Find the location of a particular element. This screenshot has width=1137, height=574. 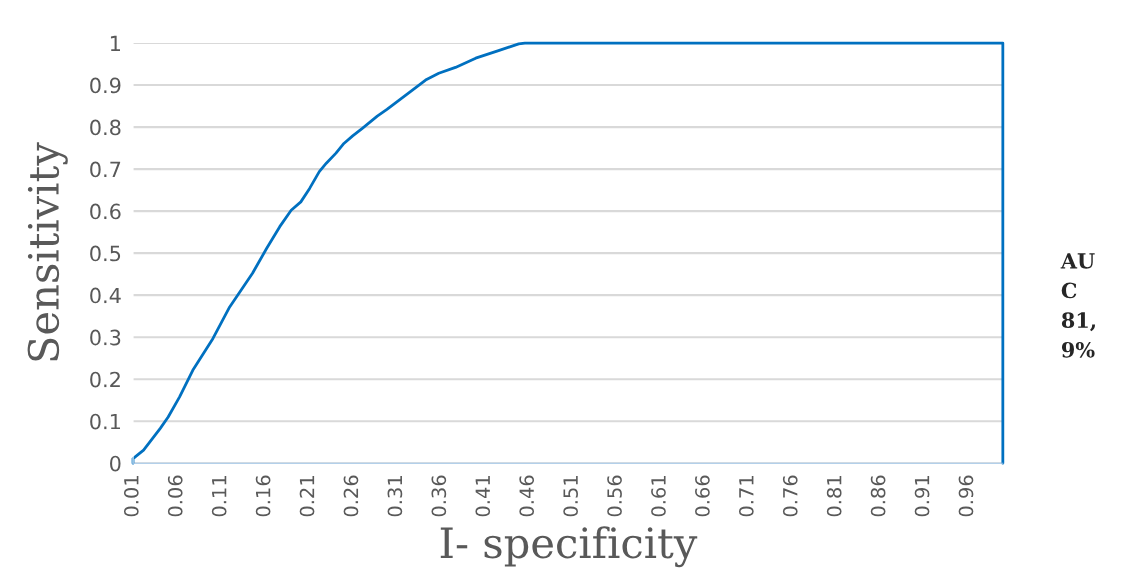

y-tick-label: 0.8 is located at coordinates (105, 127).